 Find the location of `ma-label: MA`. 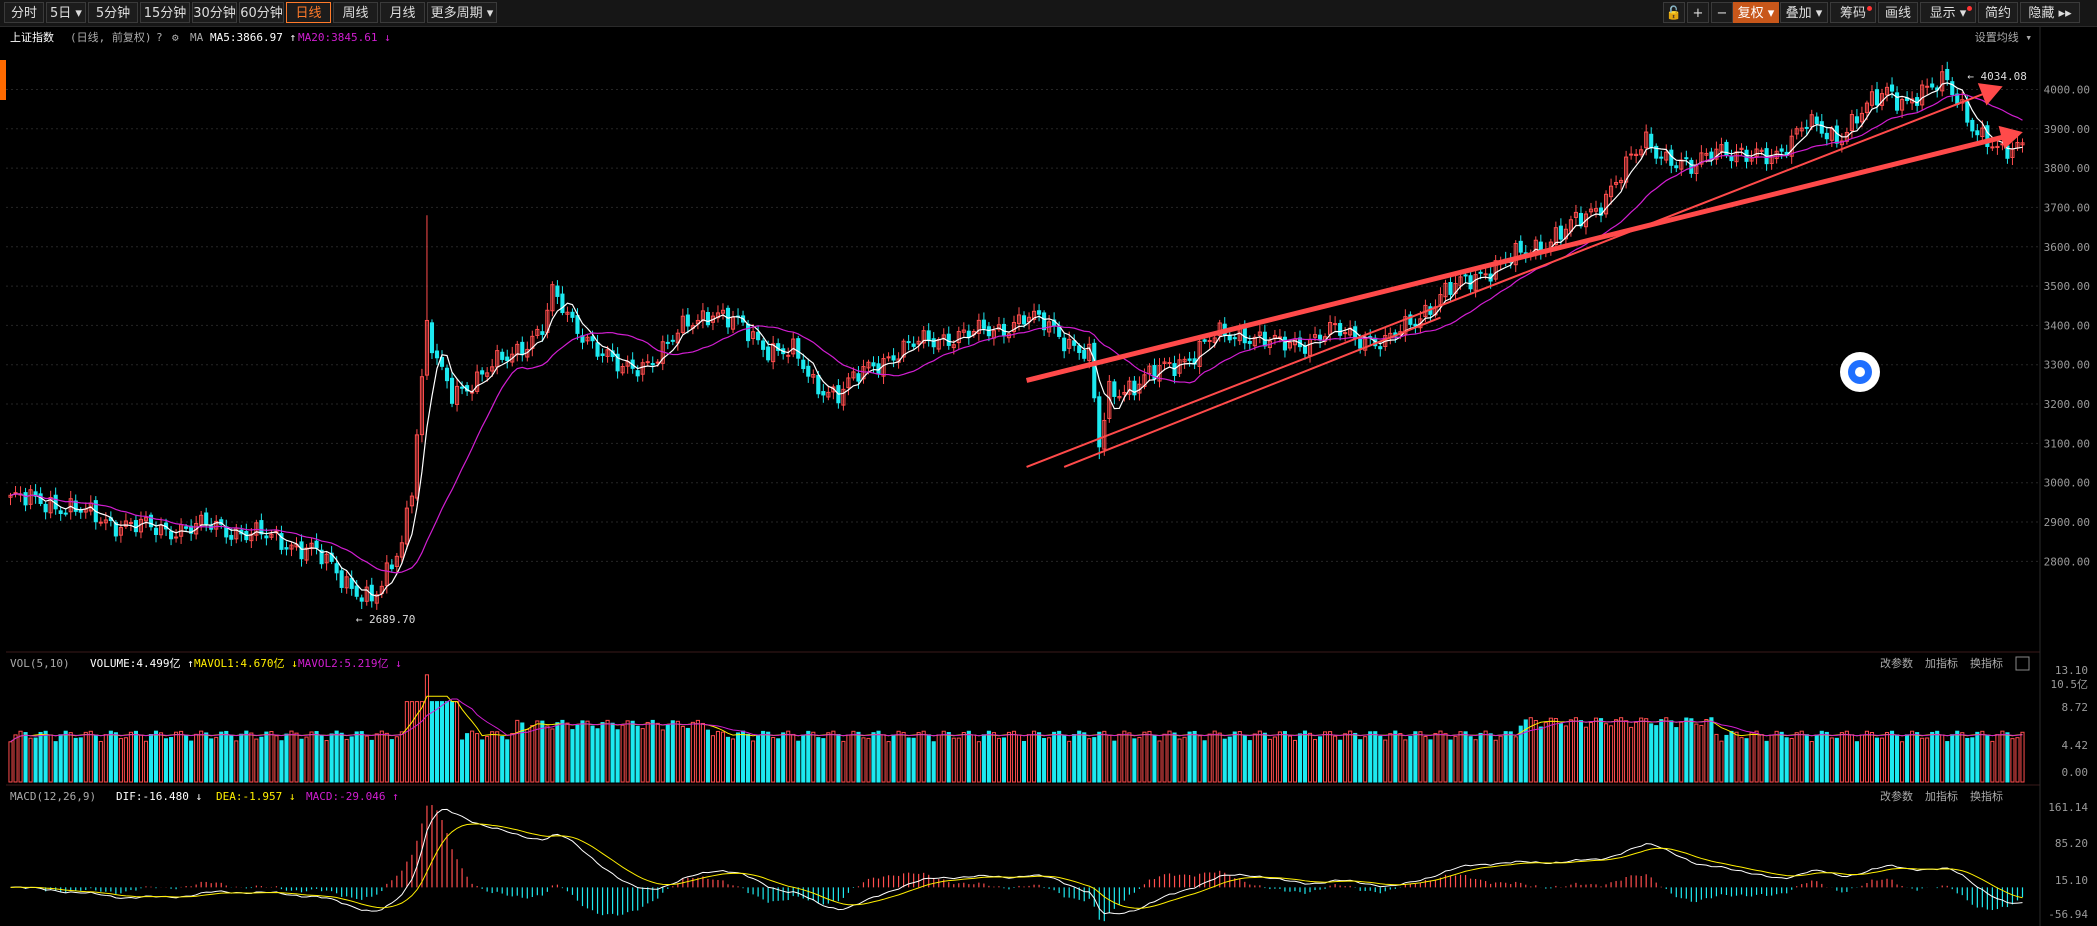

ma-label: MA is located at coordinates (197, 37).